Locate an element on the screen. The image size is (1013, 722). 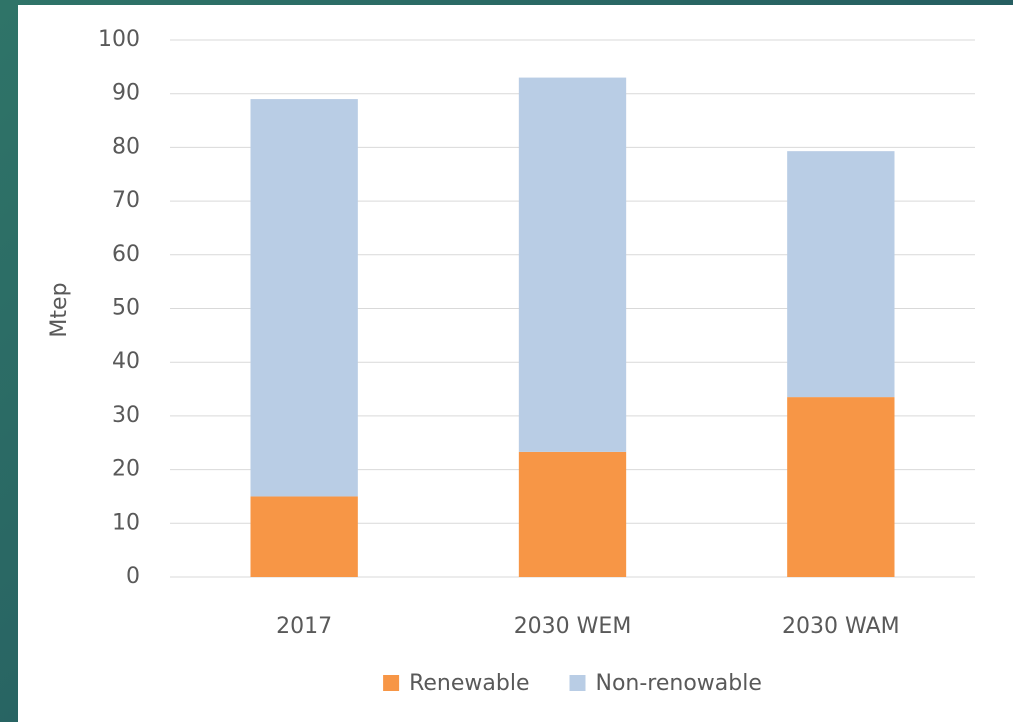
y-tick-label: 90 is located at coordinates (126, 93).